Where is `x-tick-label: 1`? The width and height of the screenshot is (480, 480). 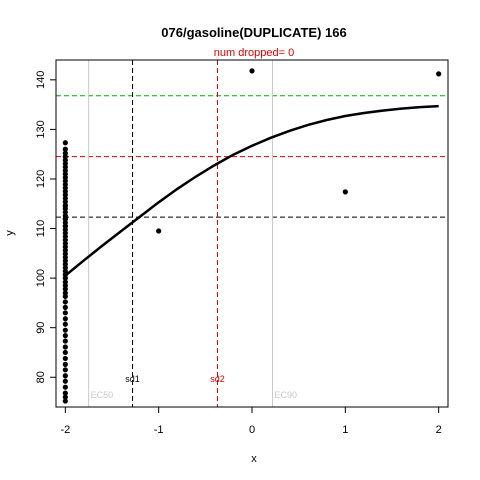 x-tick-label: 1 is located at coordinates (345, 430).